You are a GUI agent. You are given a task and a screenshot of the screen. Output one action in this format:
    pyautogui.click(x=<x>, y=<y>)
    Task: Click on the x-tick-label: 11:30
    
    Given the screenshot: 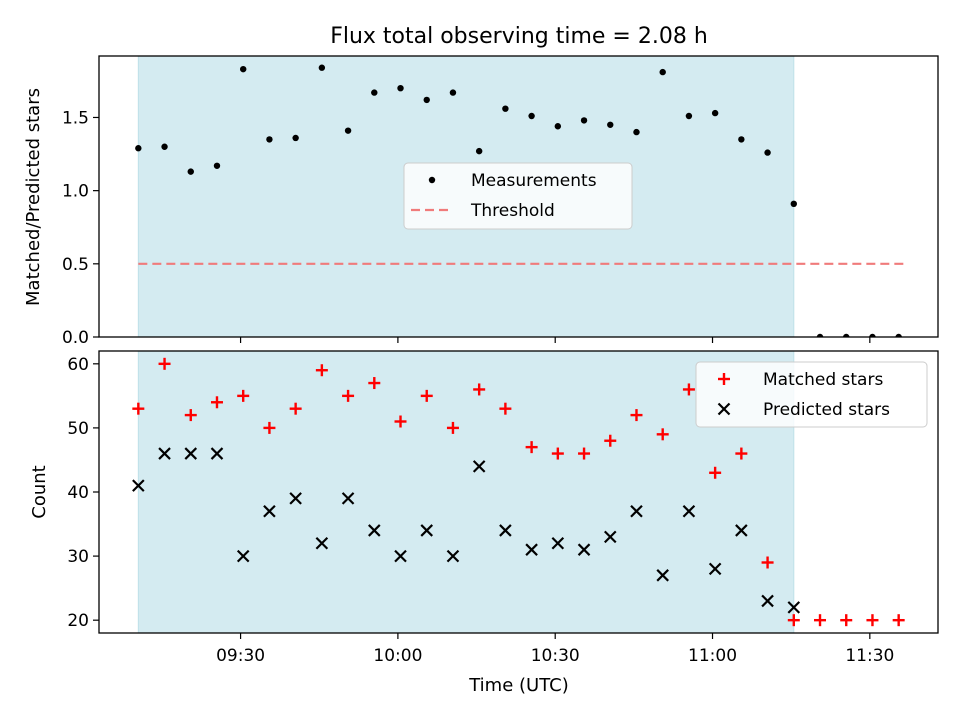 What is the action you would take?
    pyautogui.click(x=869, y=656)
    